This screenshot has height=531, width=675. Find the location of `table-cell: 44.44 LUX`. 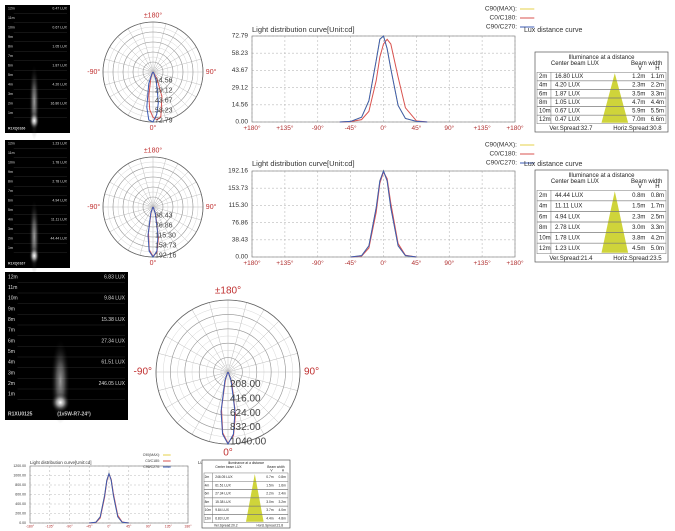

table-cell: 44.44 LUX is located at coordinates (569, 196).